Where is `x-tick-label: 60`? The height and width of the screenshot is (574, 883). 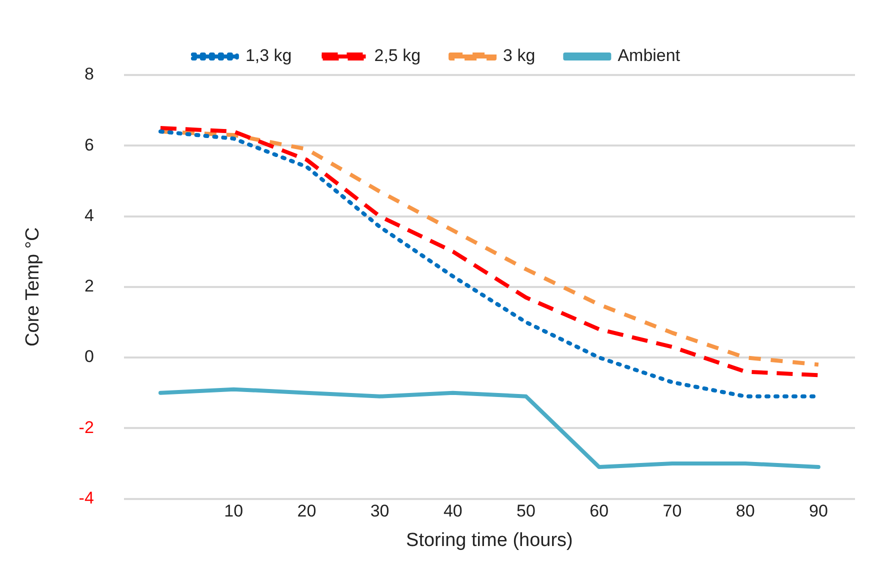 x-tick-label: 60 is located at coordinates (599, 511).